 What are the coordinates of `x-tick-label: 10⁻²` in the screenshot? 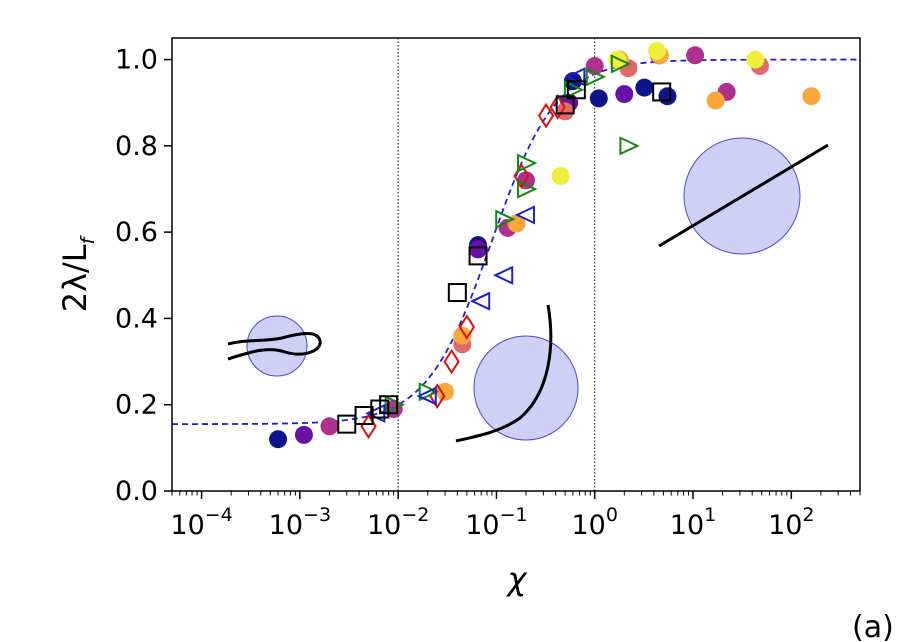 It's located at (398, 522).